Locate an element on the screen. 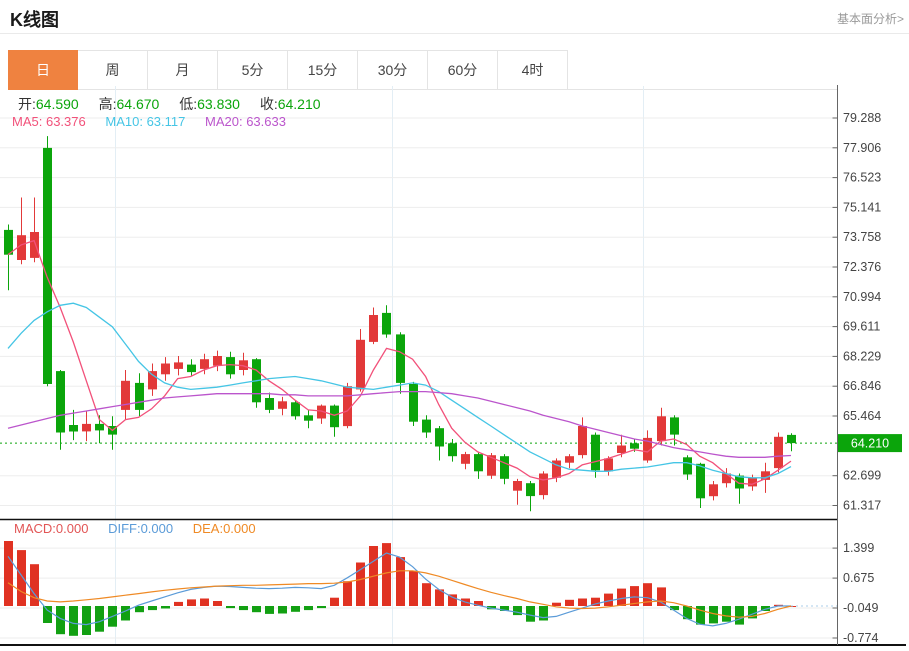 The height and width of the screenshot is (651, 909). tab-15min: 15分 is located at coordinates (323, 70).